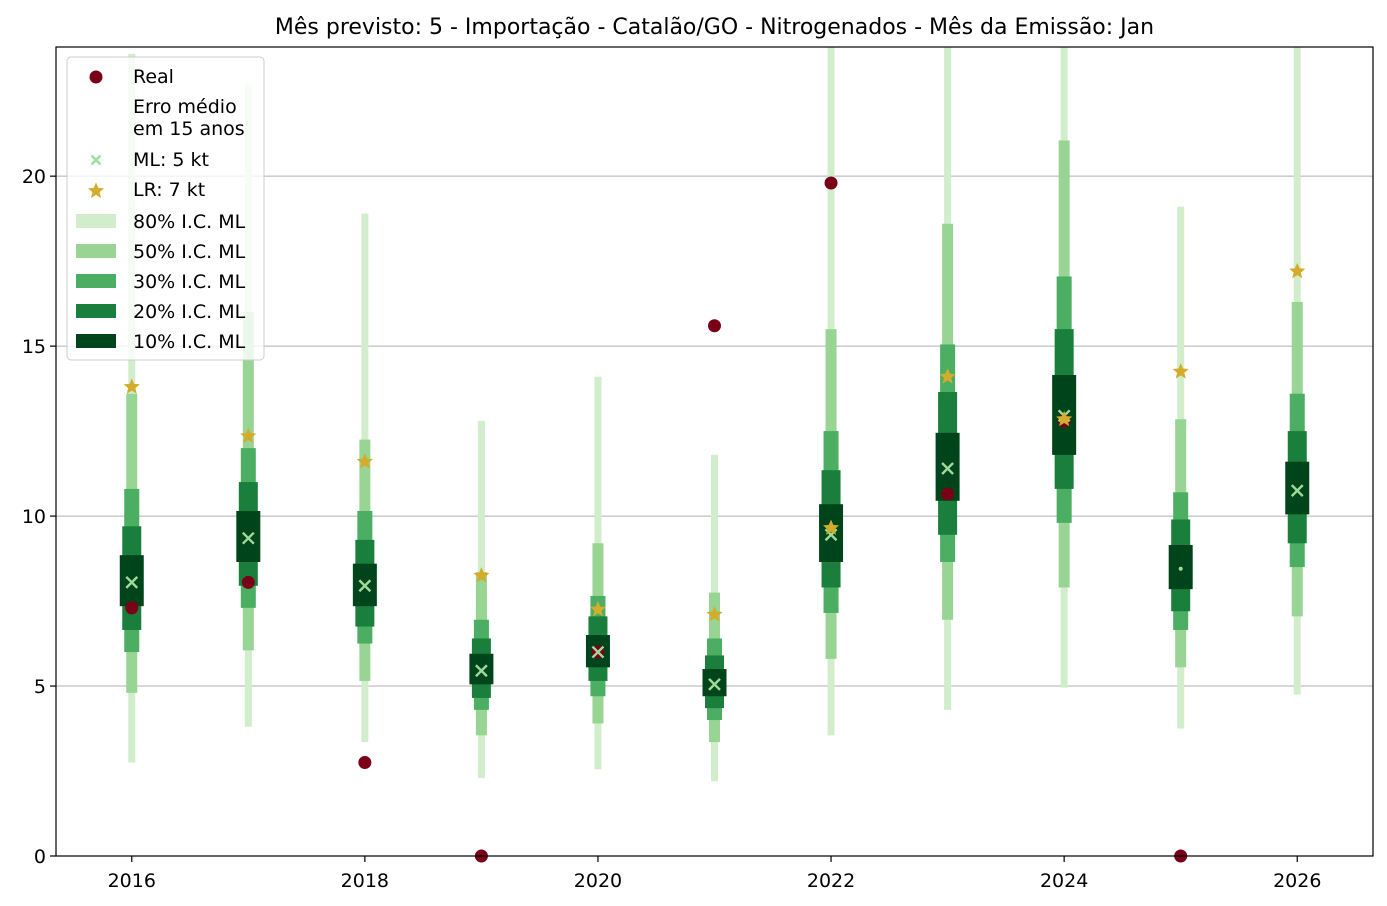  Describe the element at coordinates (165, 208) in the screenshot. I see `legend-box` at that location.